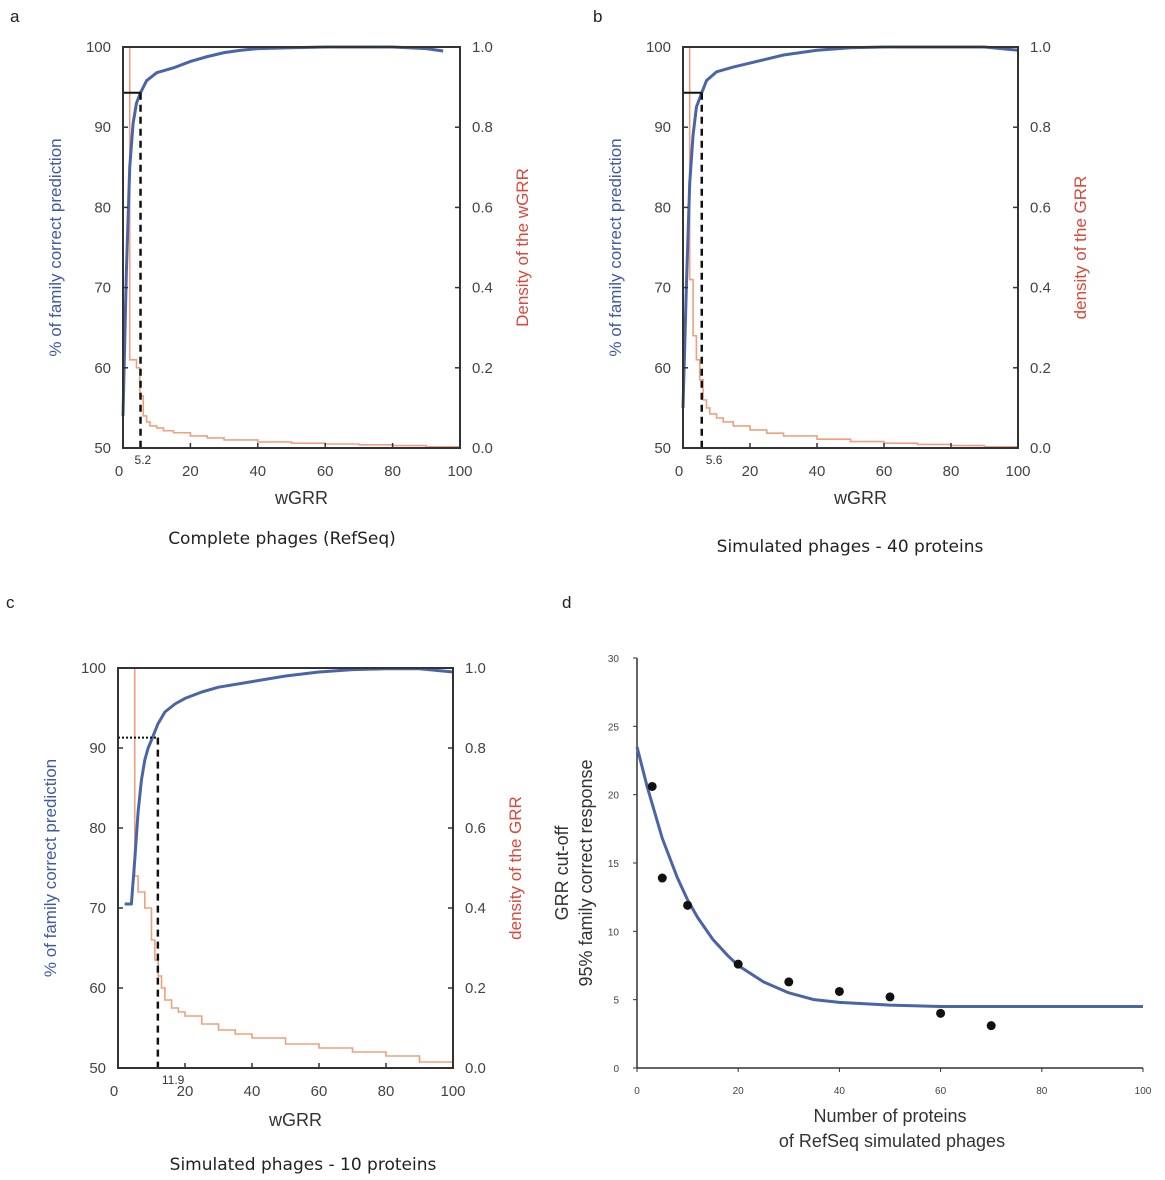 This screenshot has height=1180, width=1165. Describe the element at coordinates (614, 932) in the screenshot. I see `y-tick-label: 10` at that location.